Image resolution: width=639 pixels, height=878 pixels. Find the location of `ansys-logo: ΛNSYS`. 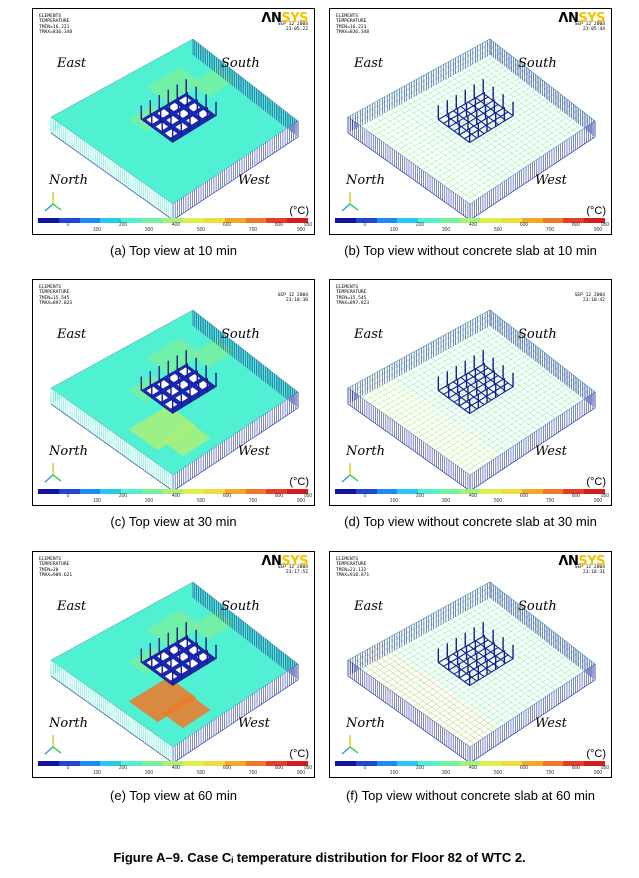

ansys-logo: ΛNSYS is located at coordinates (284, 561).